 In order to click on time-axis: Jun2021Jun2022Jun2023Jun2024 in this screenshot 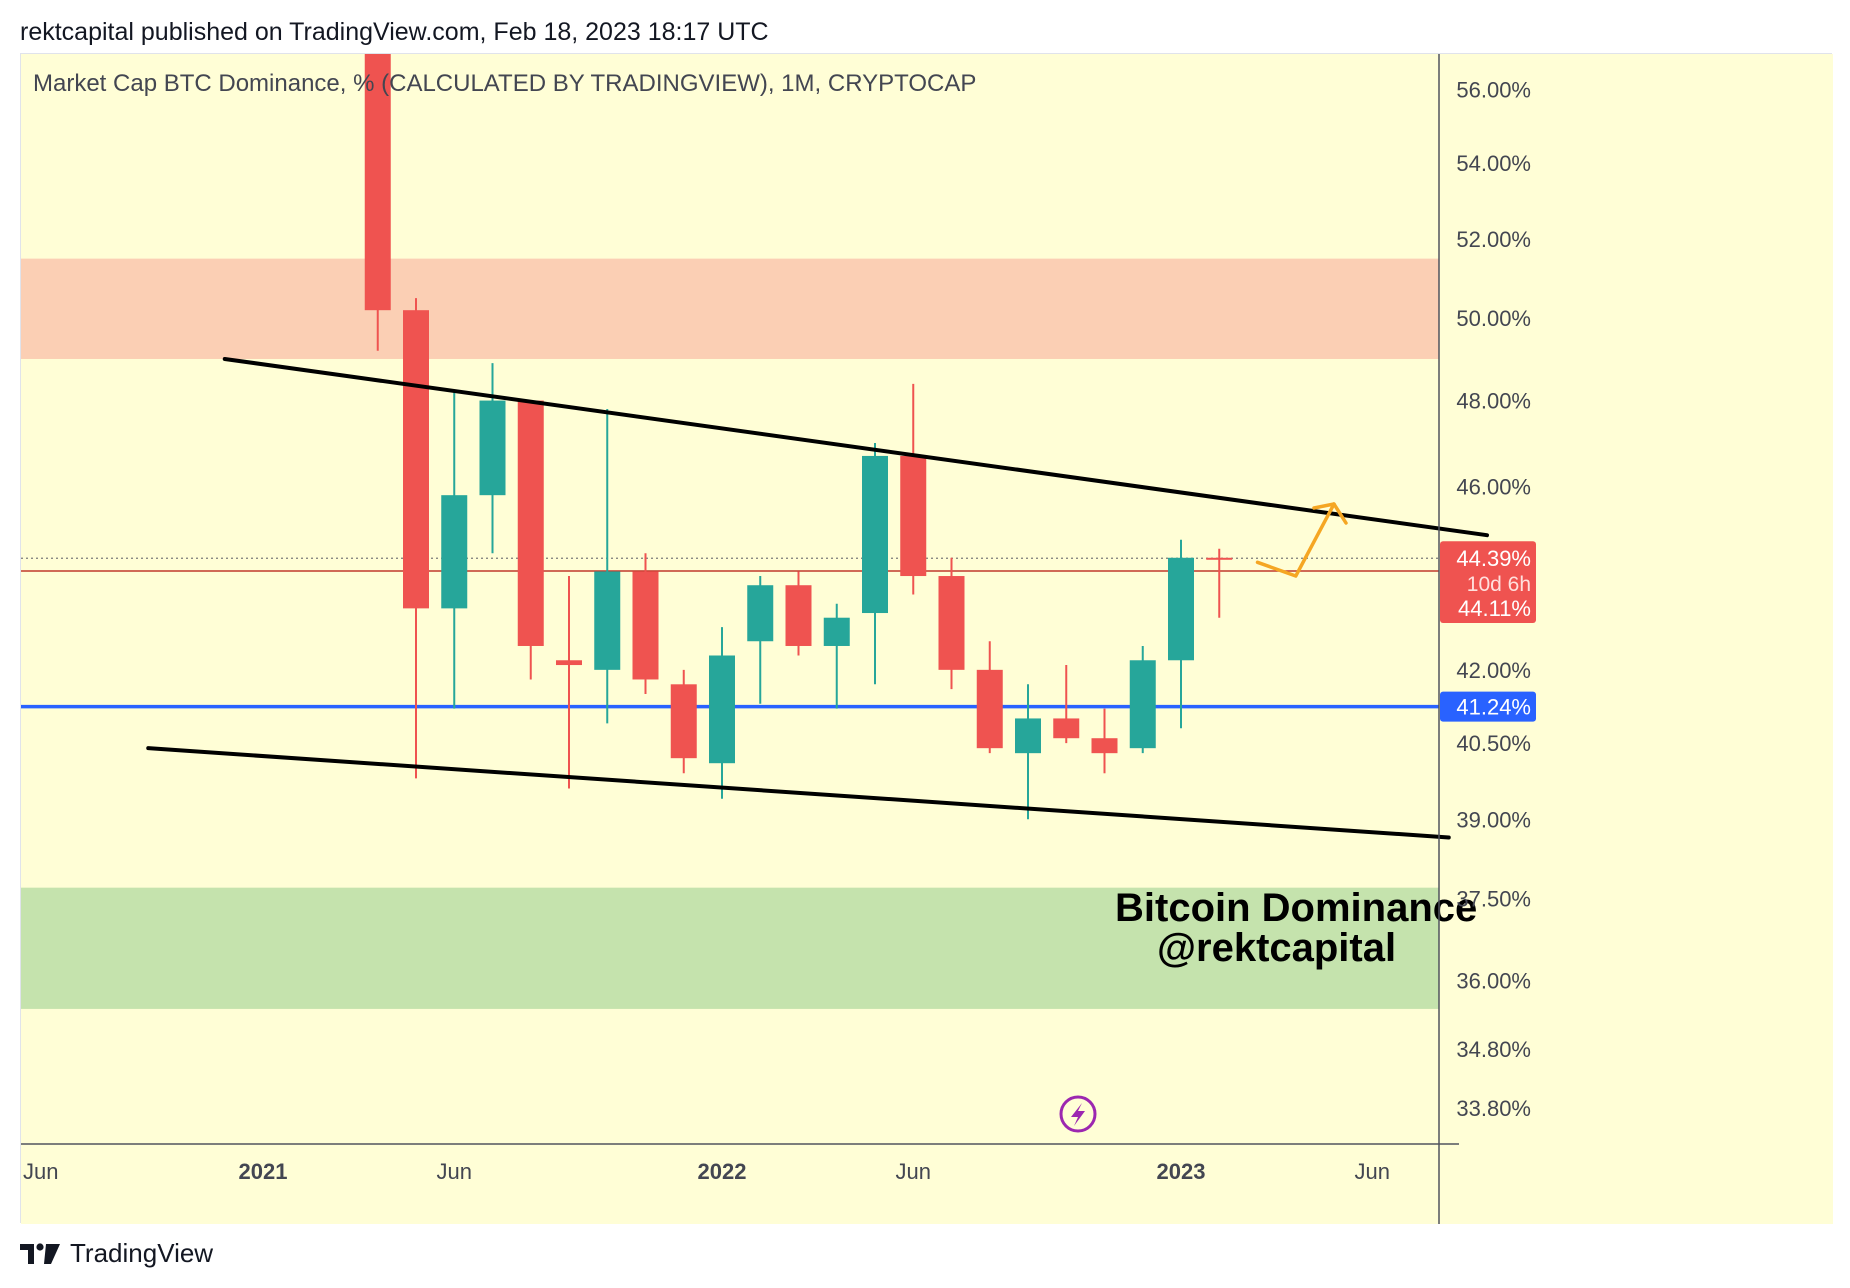, I will do `click(927, 1183)`.